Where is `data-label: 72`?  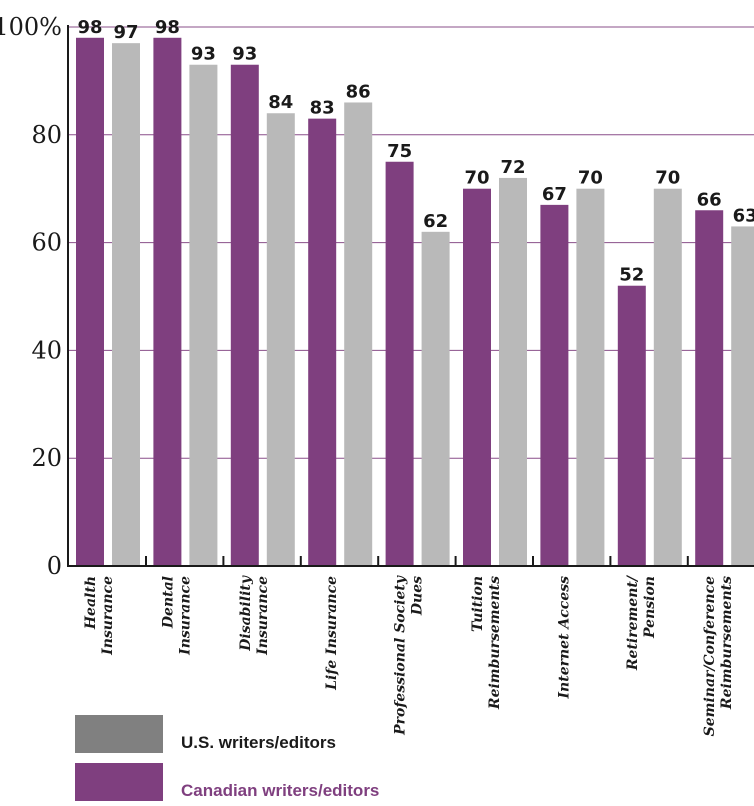 data-label: 72 is located at coordinates (512, 167).